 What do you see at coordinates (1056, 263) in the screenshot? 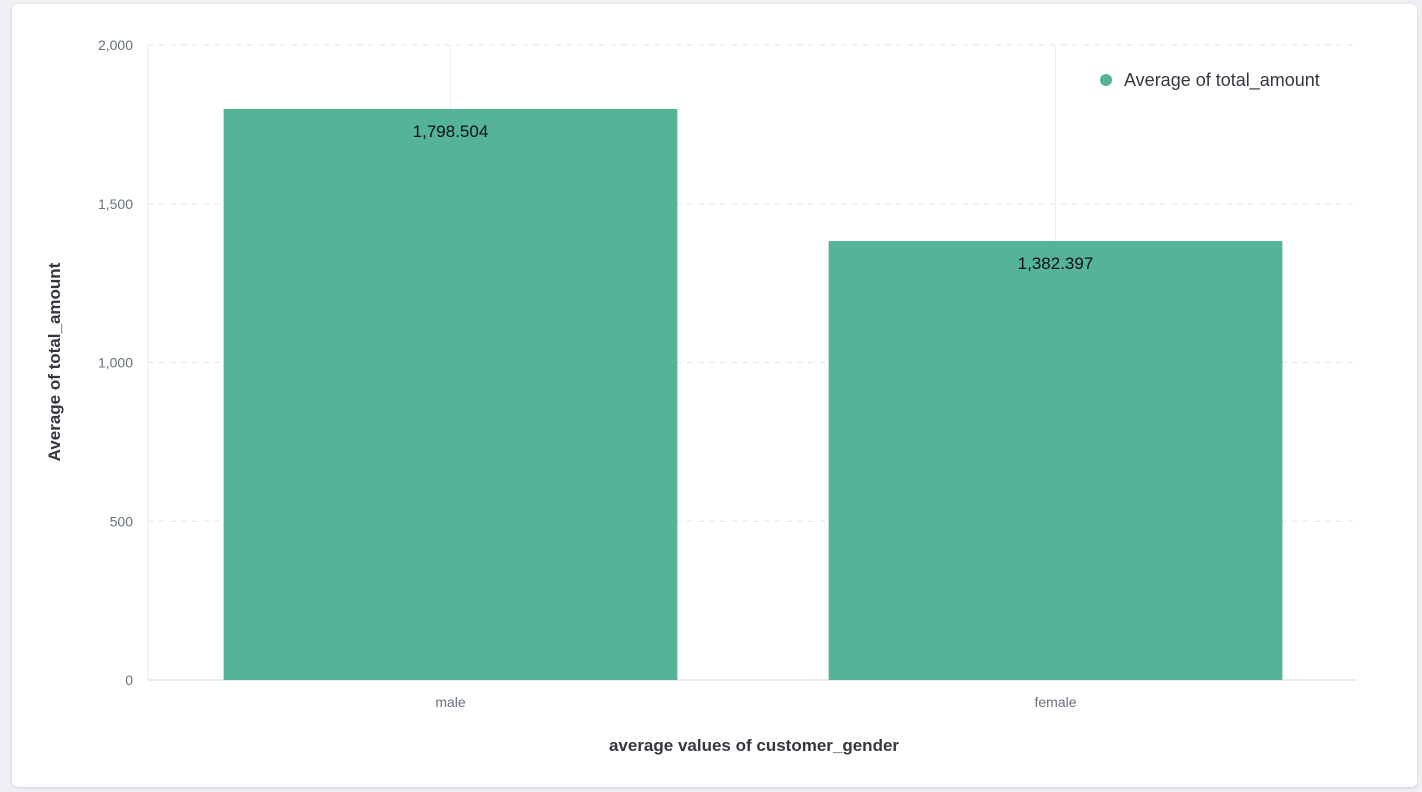
I see `bar-value-label: 1,382.397` at bounding box center [1056, 263].